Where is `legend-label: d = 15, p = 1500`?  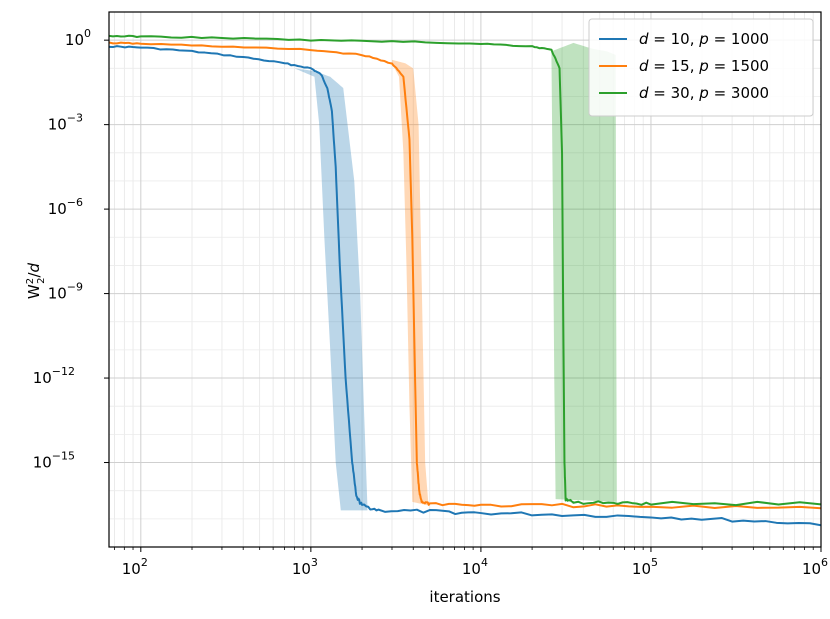 legend-label: d = 15, p = 1500 is located at coordinates (704, 66).